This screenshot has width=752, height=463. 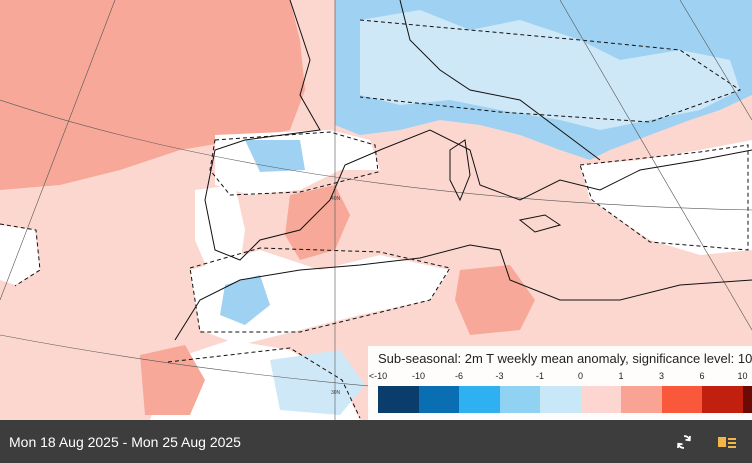 I want to click on legend-tick: 0, so click(x=580, y=376).